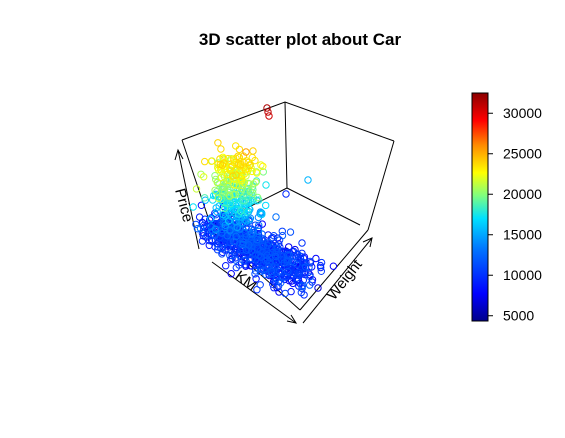 The image size is (565, 438). What do you see at coordinates (323, 206) in the screenshot?
I see `box-back-floor-edge-right` at bounding box center [323, 206].